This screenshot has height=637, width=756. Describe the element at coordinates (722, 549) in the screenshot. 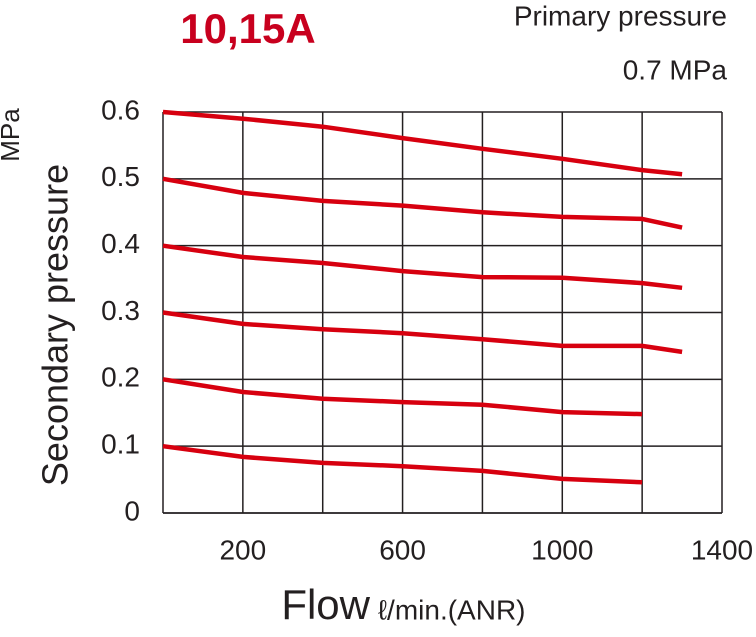

I see `x-tick-label: 1400` at that location.